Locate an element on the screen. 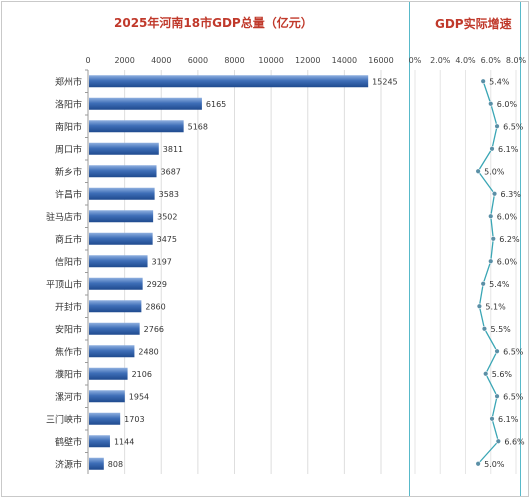  x-tick-label: 2000 is located at coordinates (124, 60).